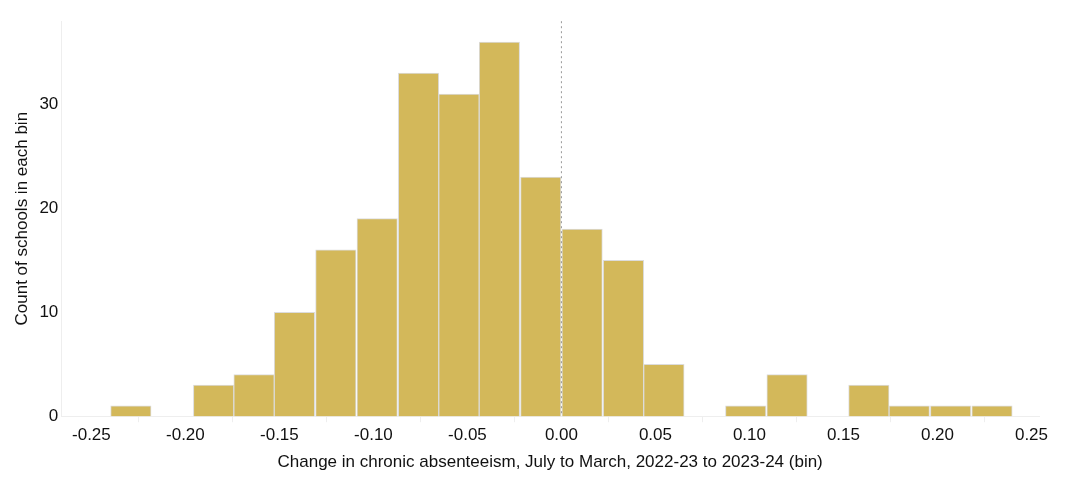  What do you see at coordinates (49, 207) in the screenshot?
I see `y-tick-label: 20` at bounding box center [49, 207].